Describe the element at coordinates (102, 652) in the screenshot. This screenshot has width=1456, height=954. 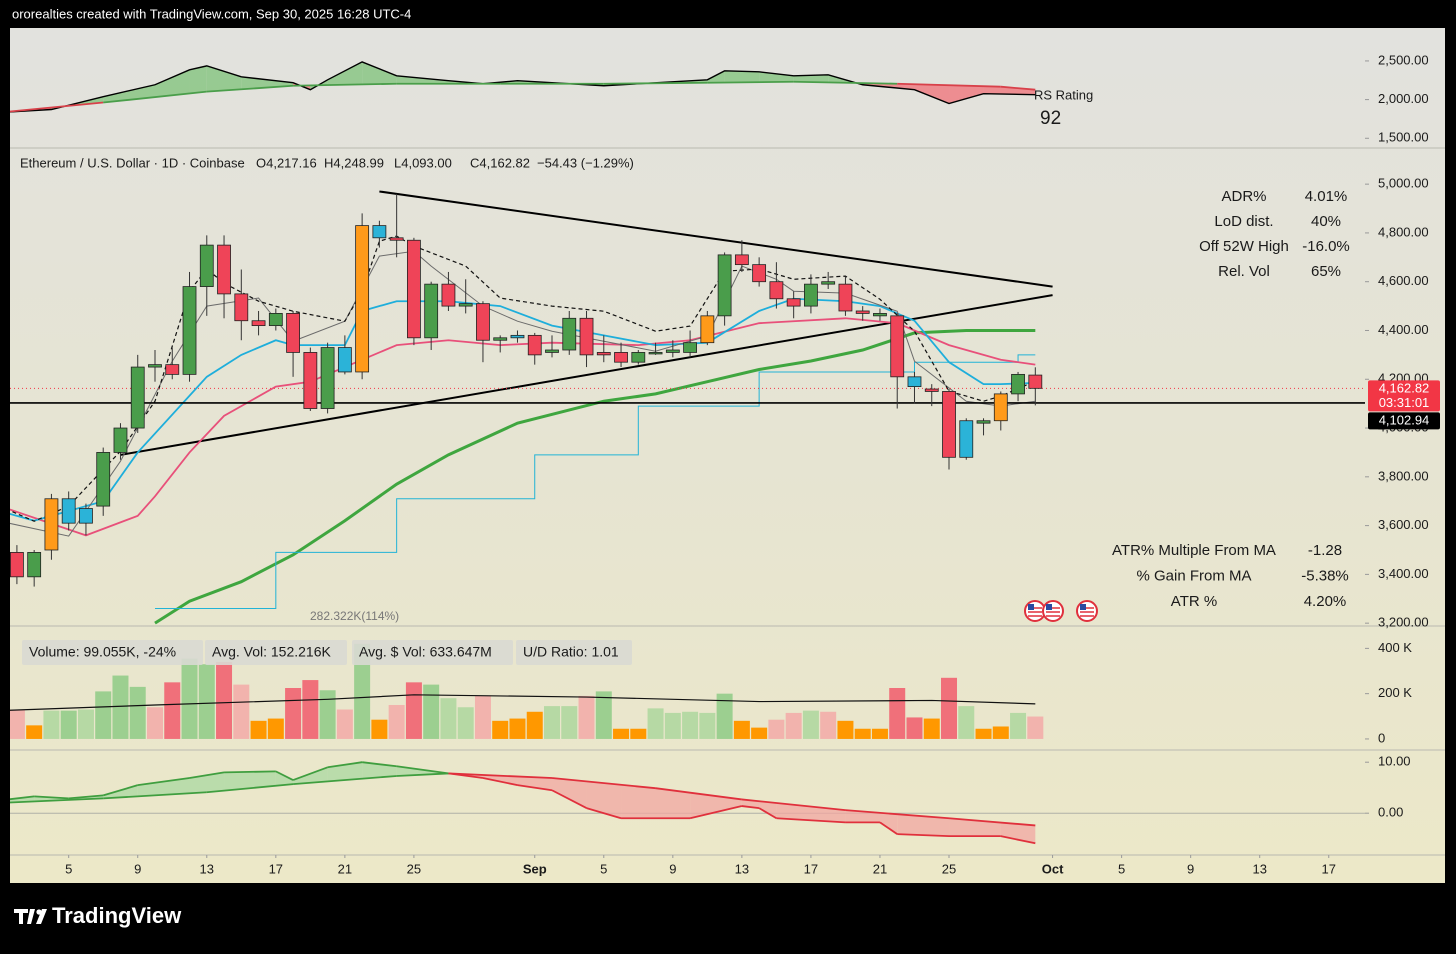
I see `volume-legend-item: Volume: 99.055K, -24%` at that location.